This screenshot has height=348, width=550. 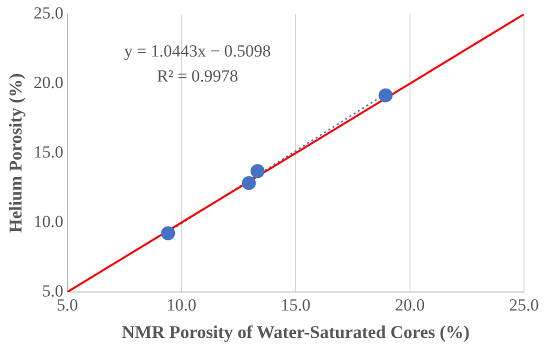 What do you see at coordinates (49, 13) in the screenshot?
I see `y-tick-label: 25.0` at bounding box center [49, 13].